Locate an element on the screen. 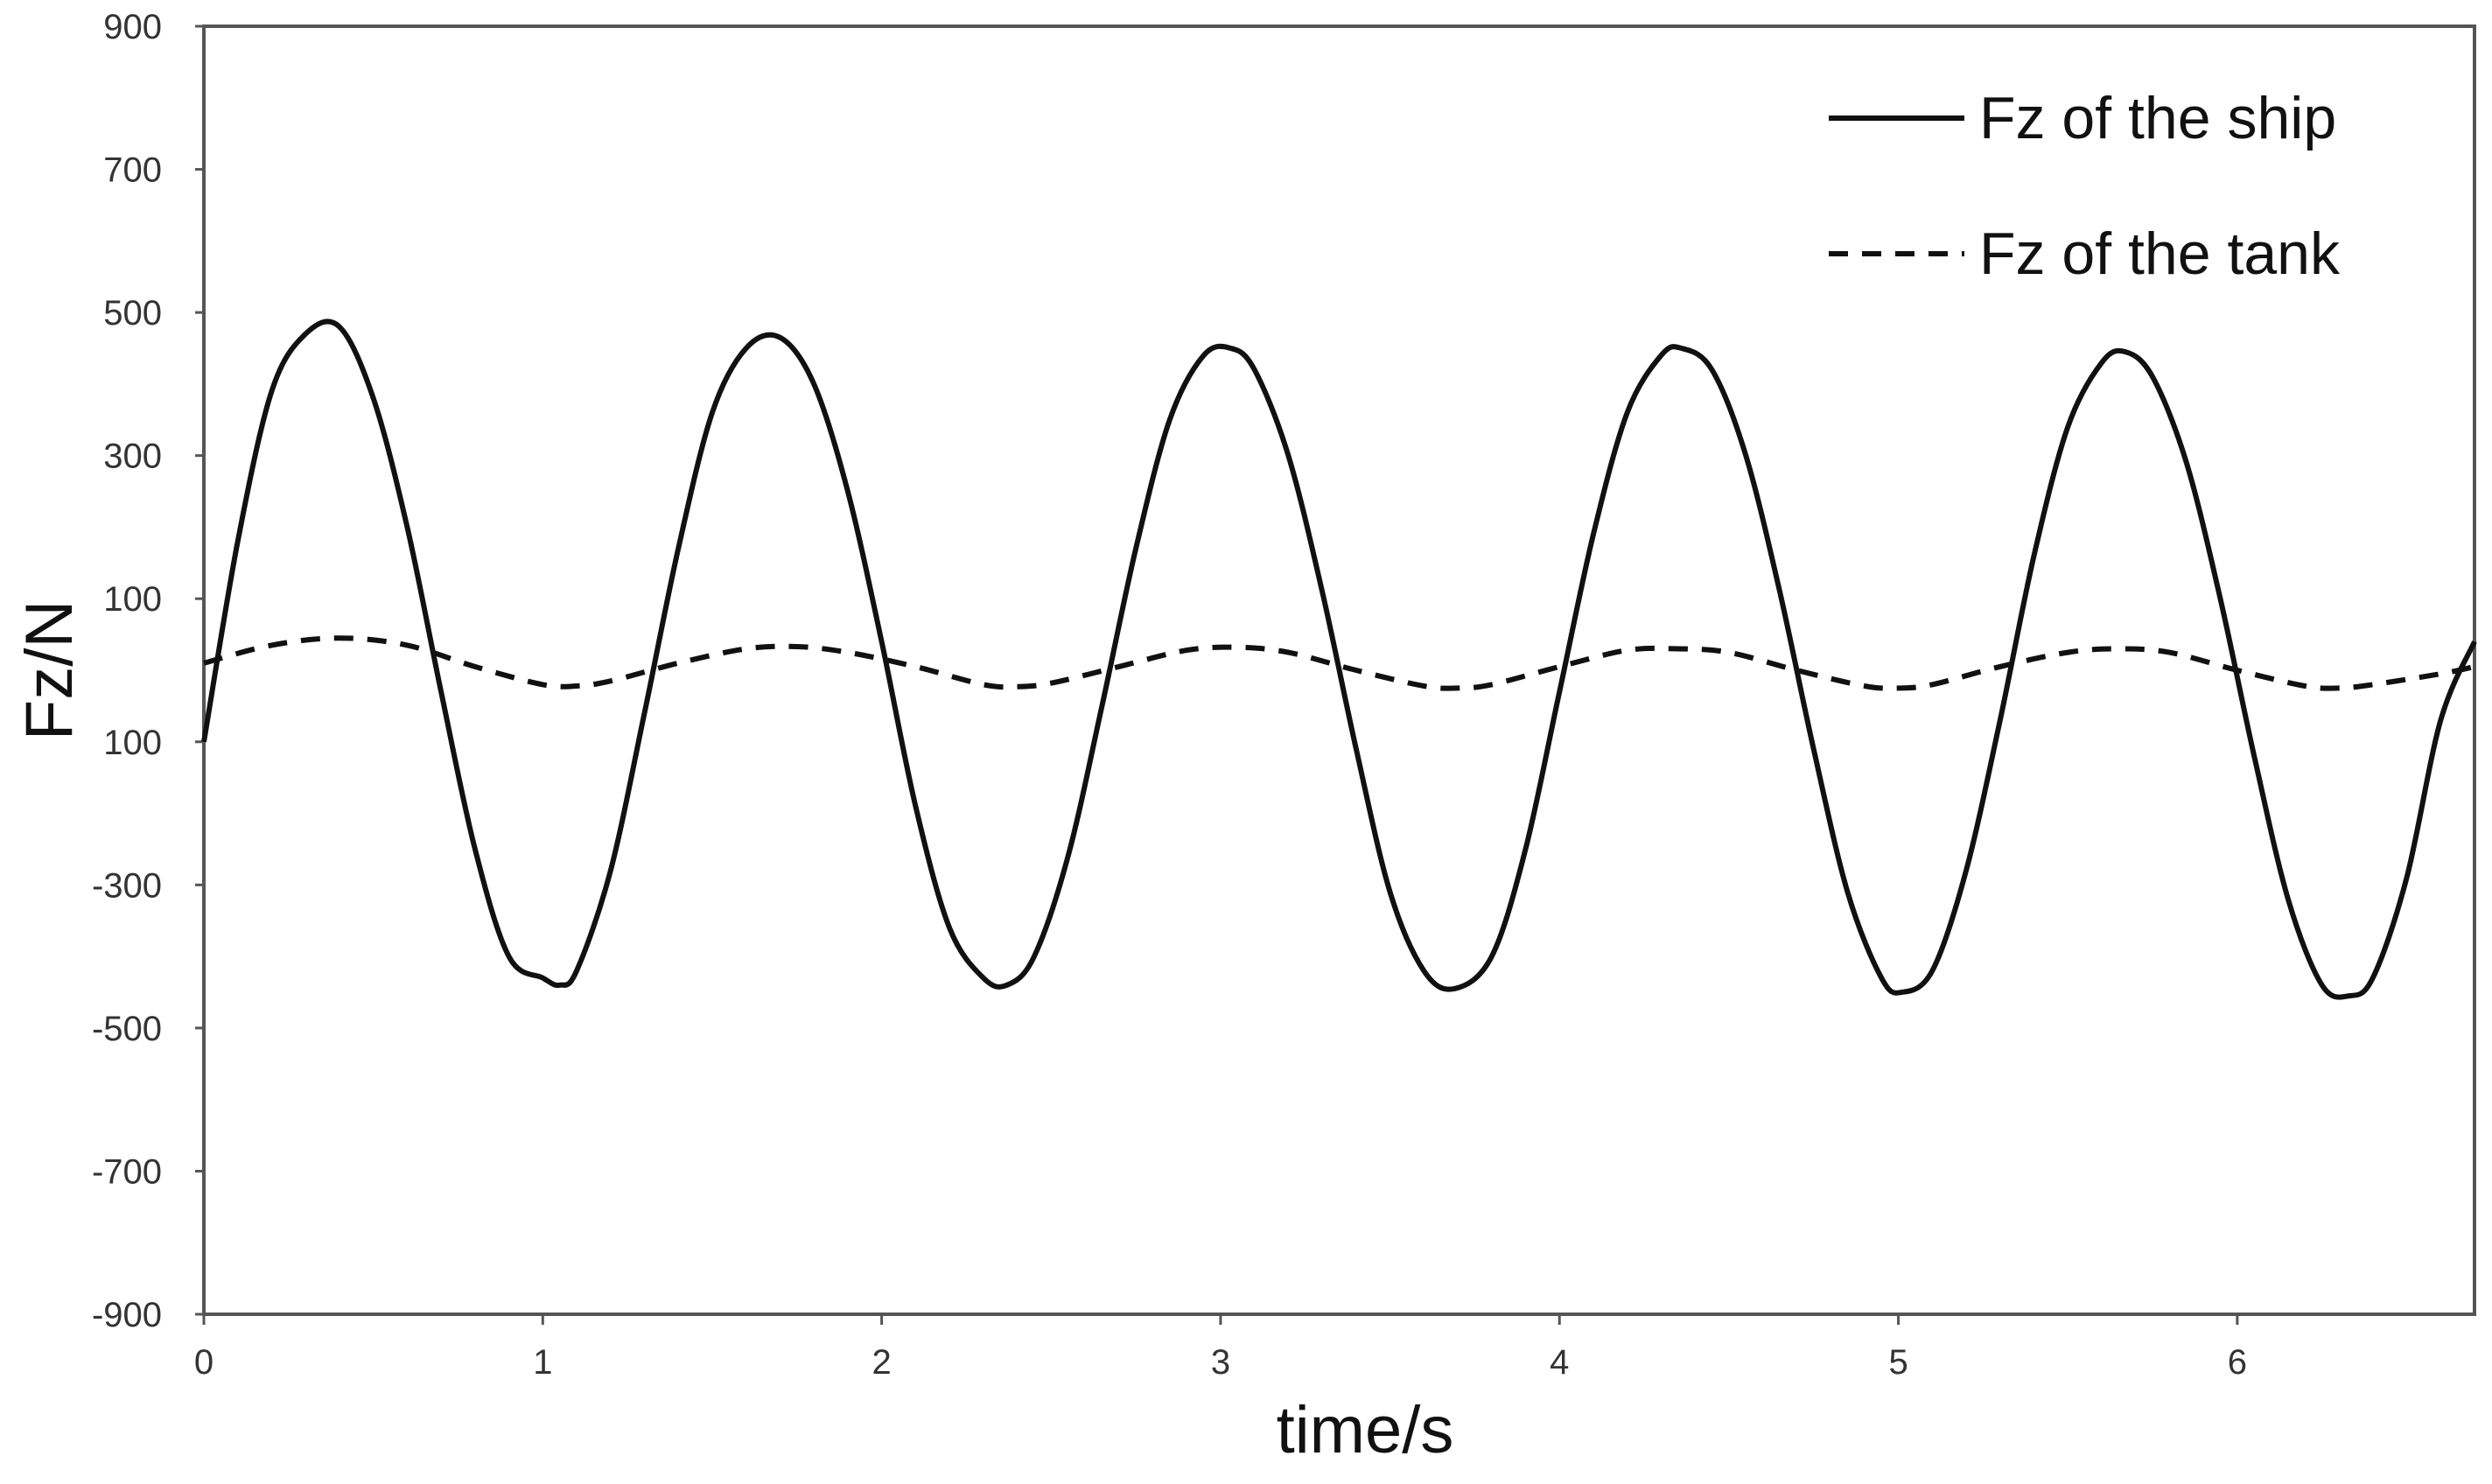 The height and width of the screenshot is (1484, 2492). legend-label-tank: Fz of the tank is located at coordinates (2160, 253).